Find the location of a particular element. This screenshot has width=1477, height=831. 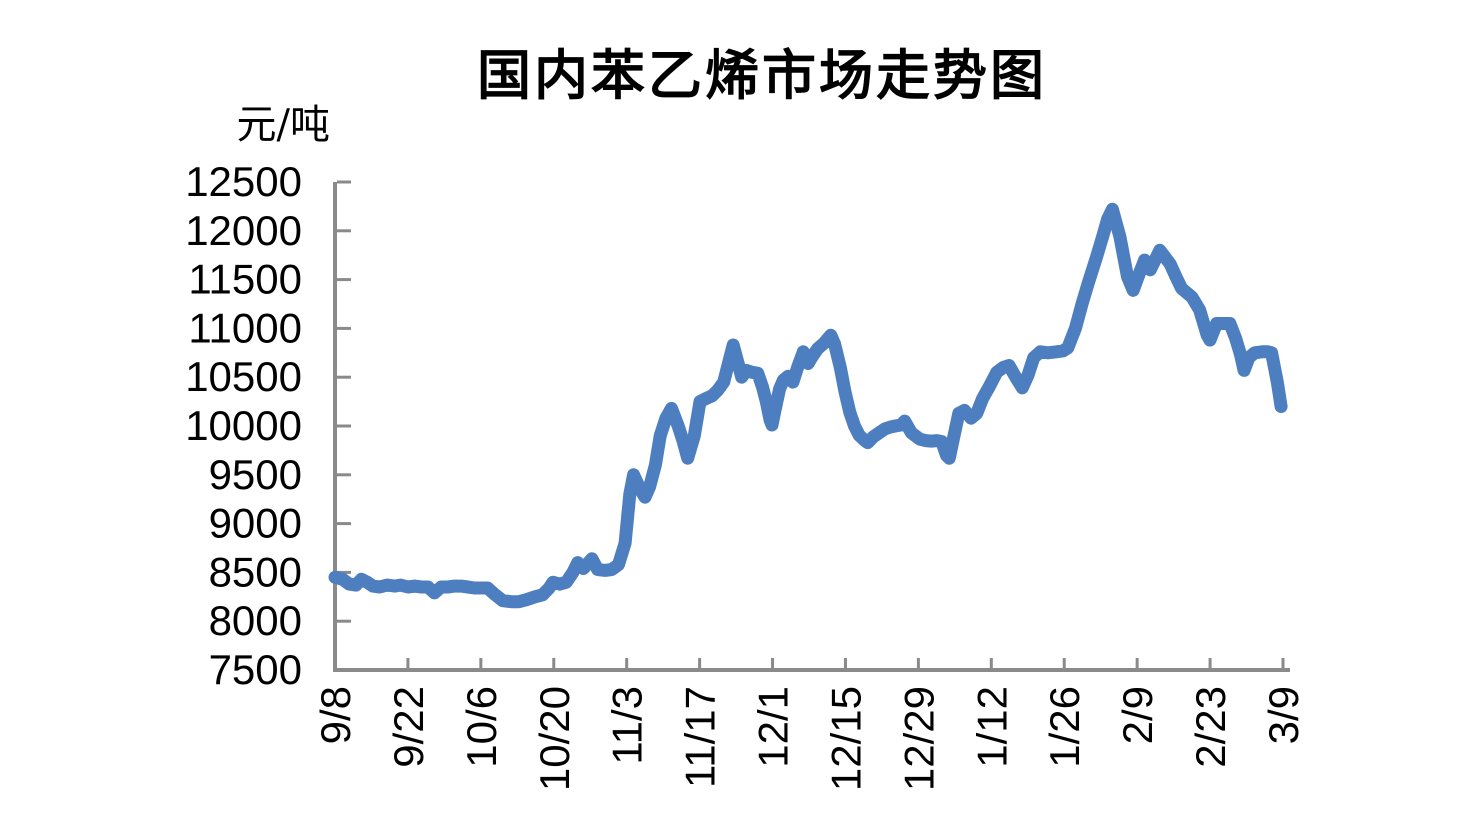

y-tick-label: 7500 is located at coordinates (255, 669).